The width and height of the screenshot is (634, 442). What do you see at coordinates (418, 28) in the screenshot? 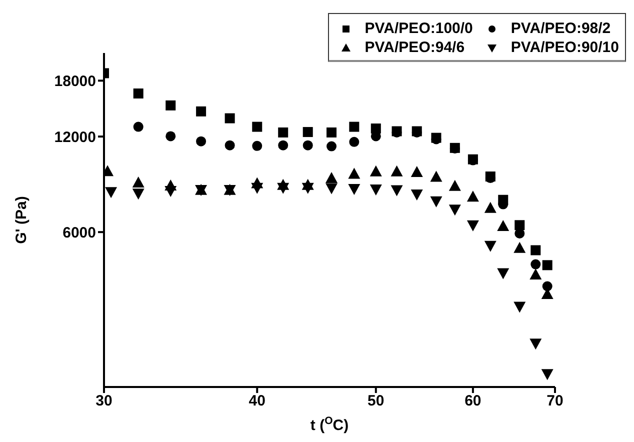
I see `legend-label: PVA/PEO:100/0` at bounding box center [418, 28].